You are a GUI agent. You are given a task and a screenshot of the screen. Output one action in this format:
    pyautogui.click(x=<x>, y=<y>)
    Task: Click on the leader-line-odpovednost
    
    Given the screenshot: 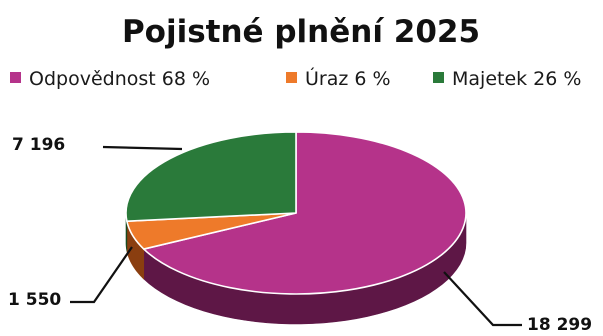 What is the action you would take?
    pyautogui.click(x=482, y=299)
    